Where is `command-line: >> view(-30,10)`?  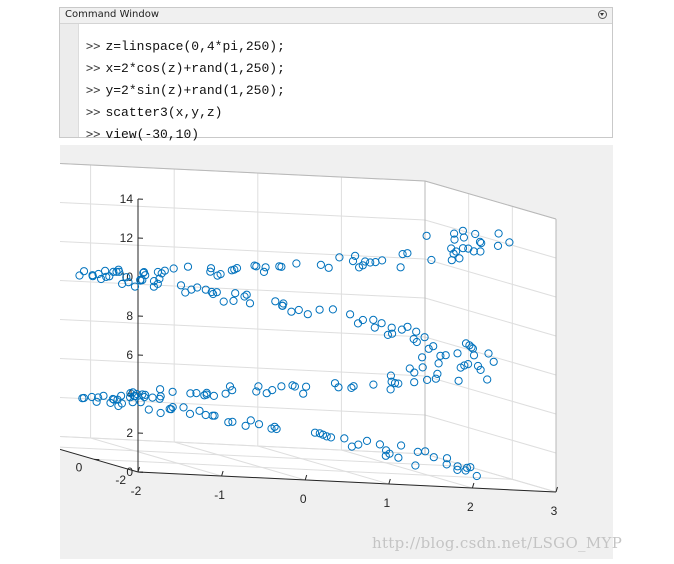 command-line: >> view(-30,10) is located at coordinates (142, 134).